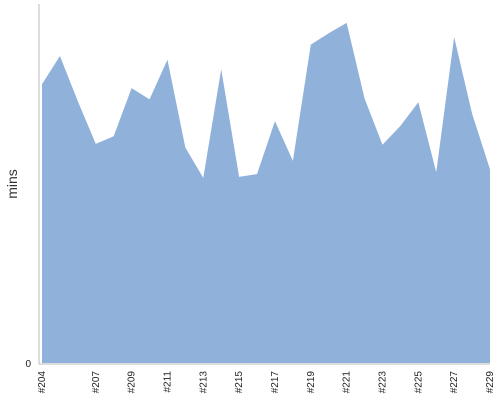 Image resolution: width=500 pixels, height=400 pixels. I want to click on x-tick-label: #207, so click(96, 382).